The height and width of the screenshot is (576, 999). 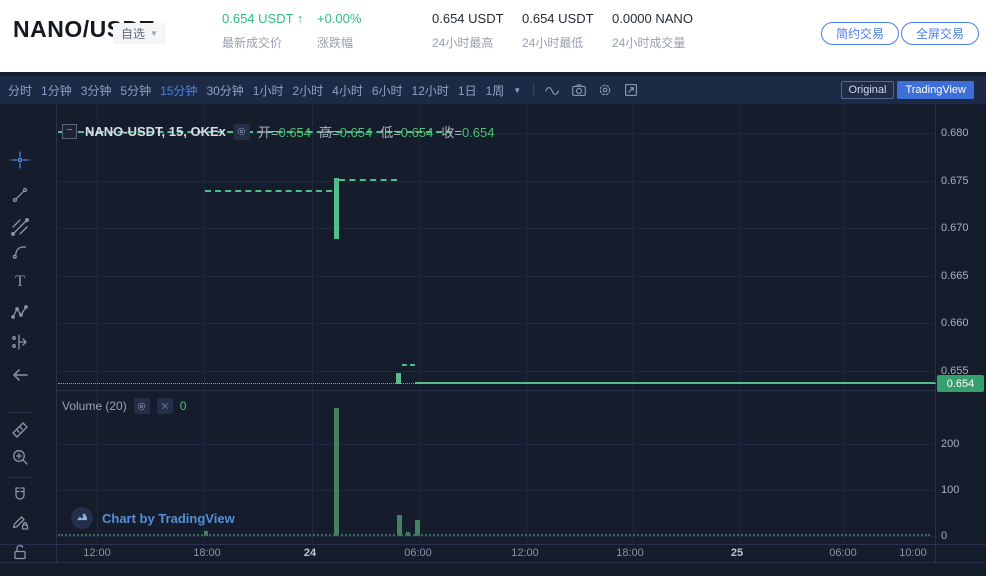 What do you see at coordinates (955, 181) in the screenshot?
I see `price-tick: 0.675` at bounding box center [955, 181].